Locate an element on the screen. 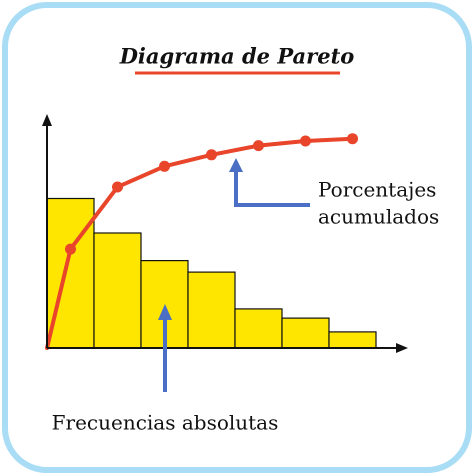 The height and width of the screenshot is (475, 474). line-start is located at coordinates (59, 298).